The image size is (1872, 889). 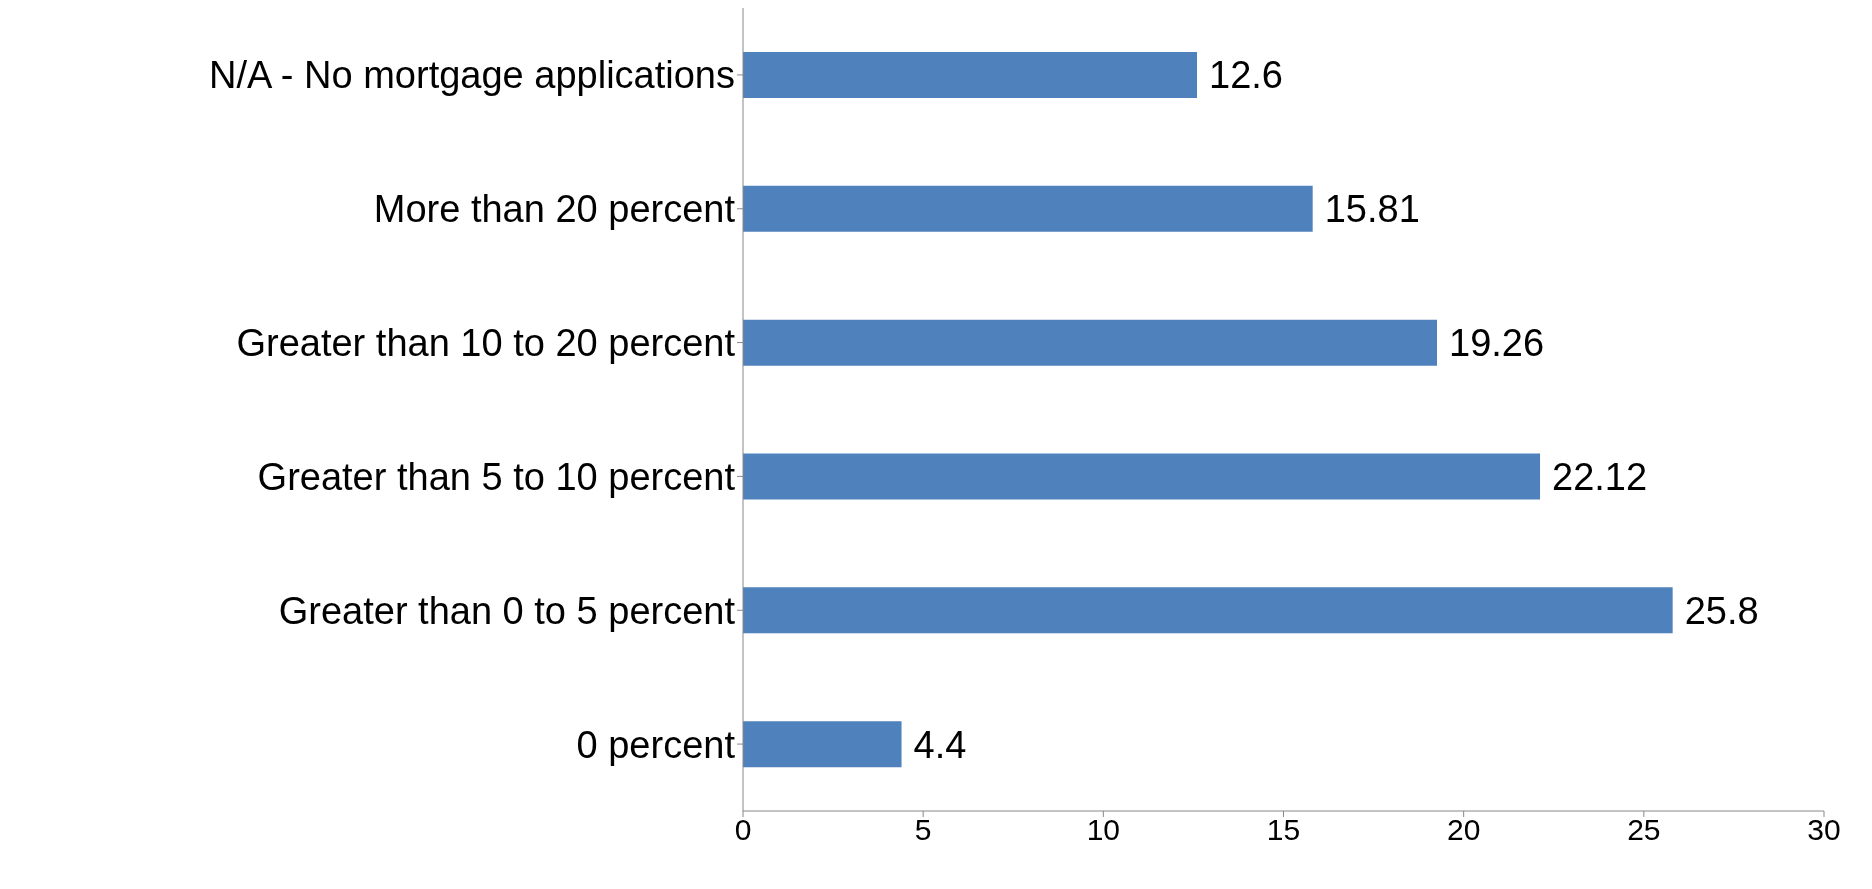 I want to click on data-label: 4.4, so click(x=940, y=744).